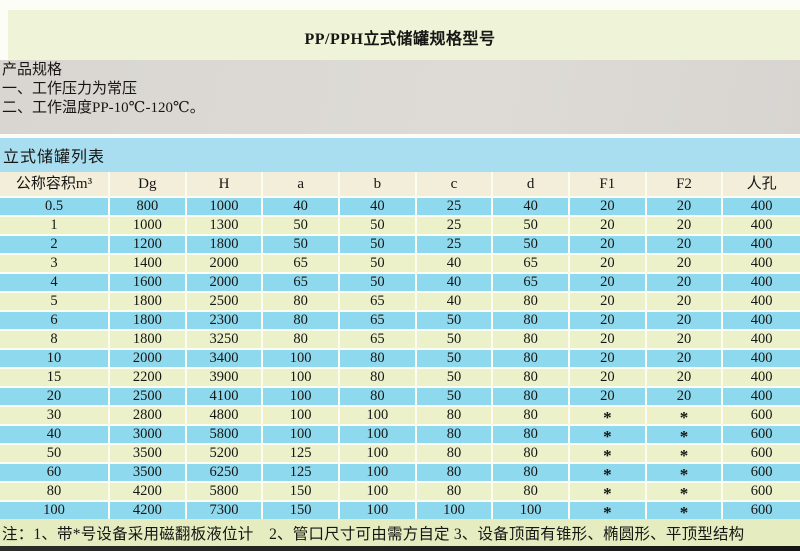 The width and height of the screenshot is (800, 551). I want to click on table-row: 6 1800 2300 80 65 50 80 20 20 400, so click(400, 319).